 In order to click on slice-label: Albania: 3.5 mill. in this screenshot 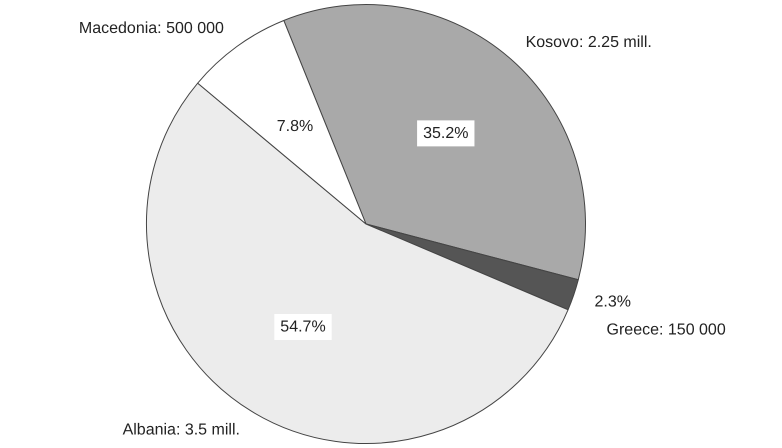, I will do `click(181, 429)`.